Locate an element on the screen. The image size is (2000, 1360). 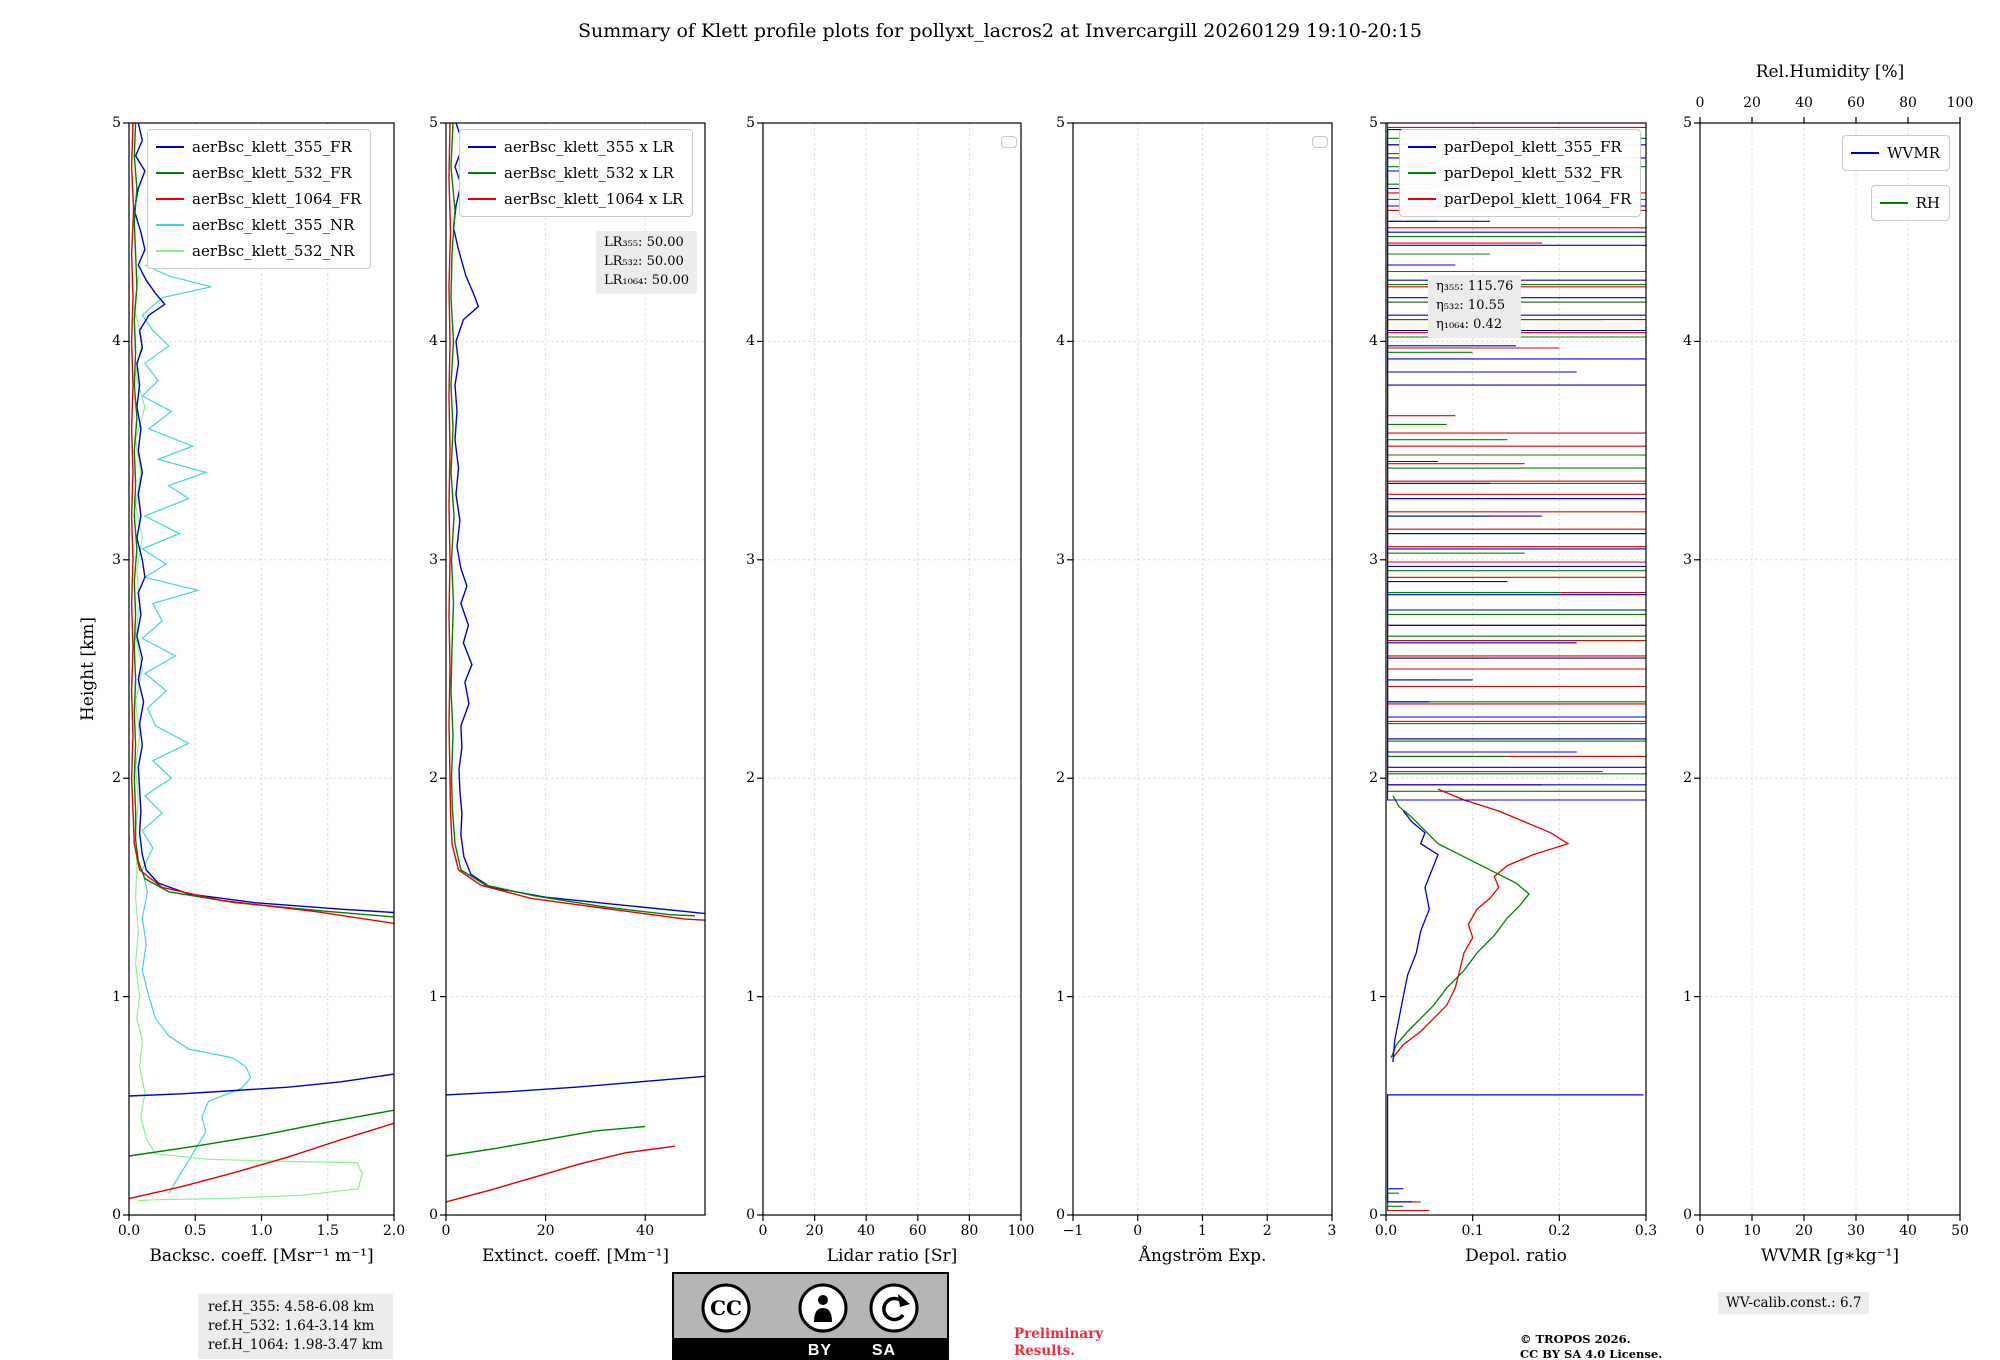
x-tick-label: 1 is located at coordinates (1202, 1231).